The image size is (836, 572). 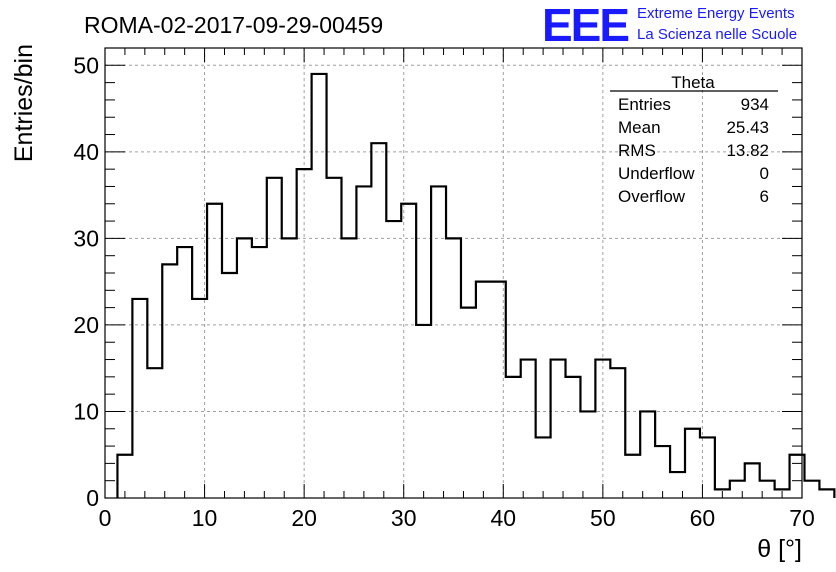 I want to click on y-tick-label: 20, so click(x=86, y=325).